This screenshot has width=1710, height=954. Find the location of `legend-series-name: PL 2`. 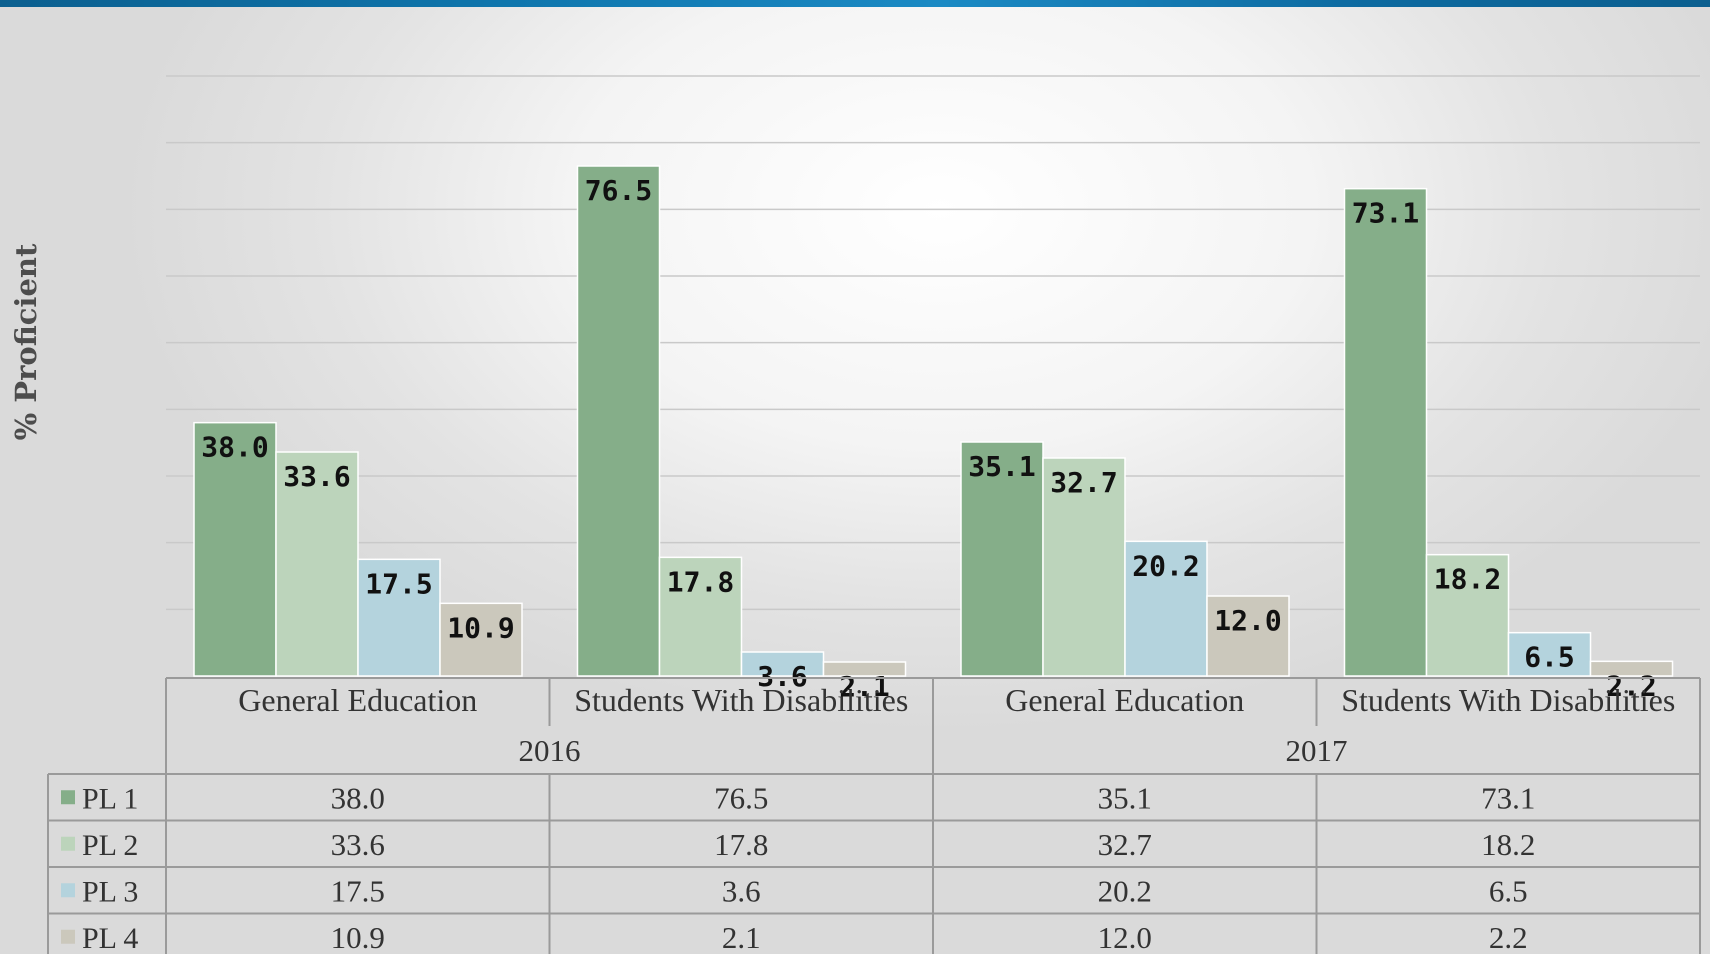

legend-series-name: PL 2 is located at coordinates (110, 845).